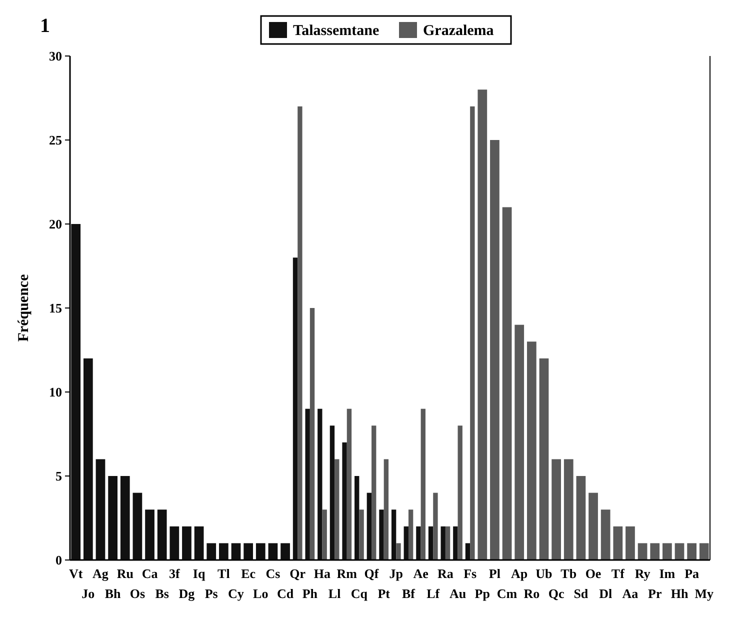 The width and height of the screenshot is (734, 630). I want to click on x-tick-label: My, so click(704, 593).